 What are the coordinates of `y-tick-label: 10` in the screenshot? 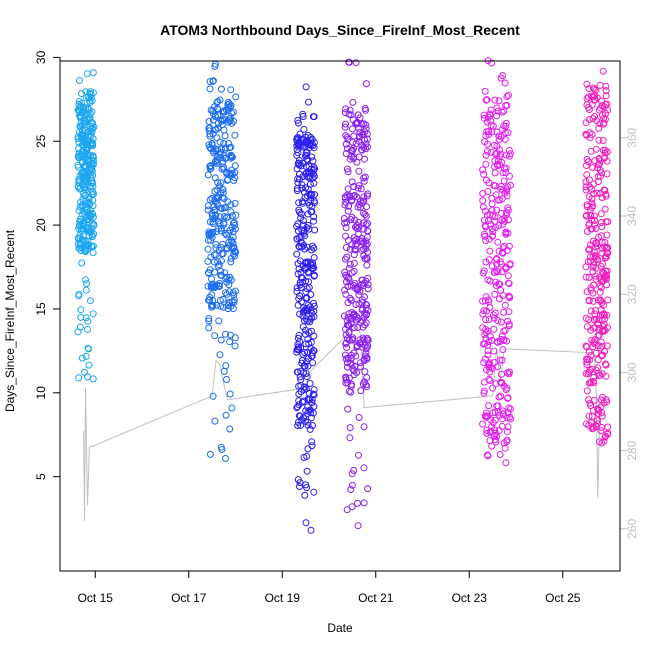 It's located at (41, 393).